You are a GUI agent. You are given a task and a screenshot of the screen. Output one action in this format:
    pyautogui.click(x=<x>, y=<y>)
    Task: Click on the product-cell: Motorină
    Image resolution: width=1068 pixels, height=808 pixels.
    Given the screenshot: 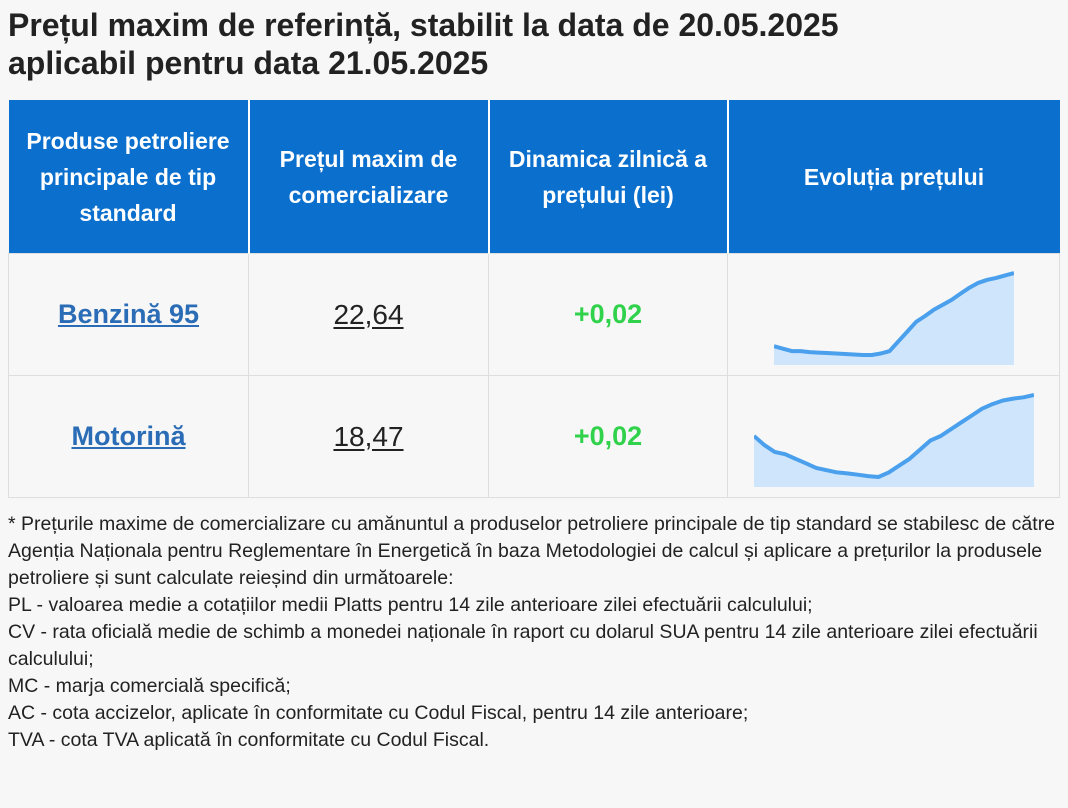 What is the action you would take?
    pyautogui.click(x=128, y=436)
    